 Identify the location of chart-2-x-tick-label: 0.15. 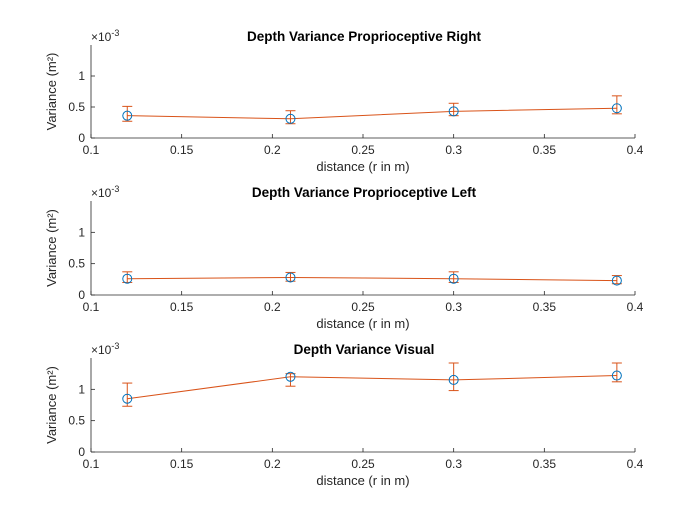
(182, 307).